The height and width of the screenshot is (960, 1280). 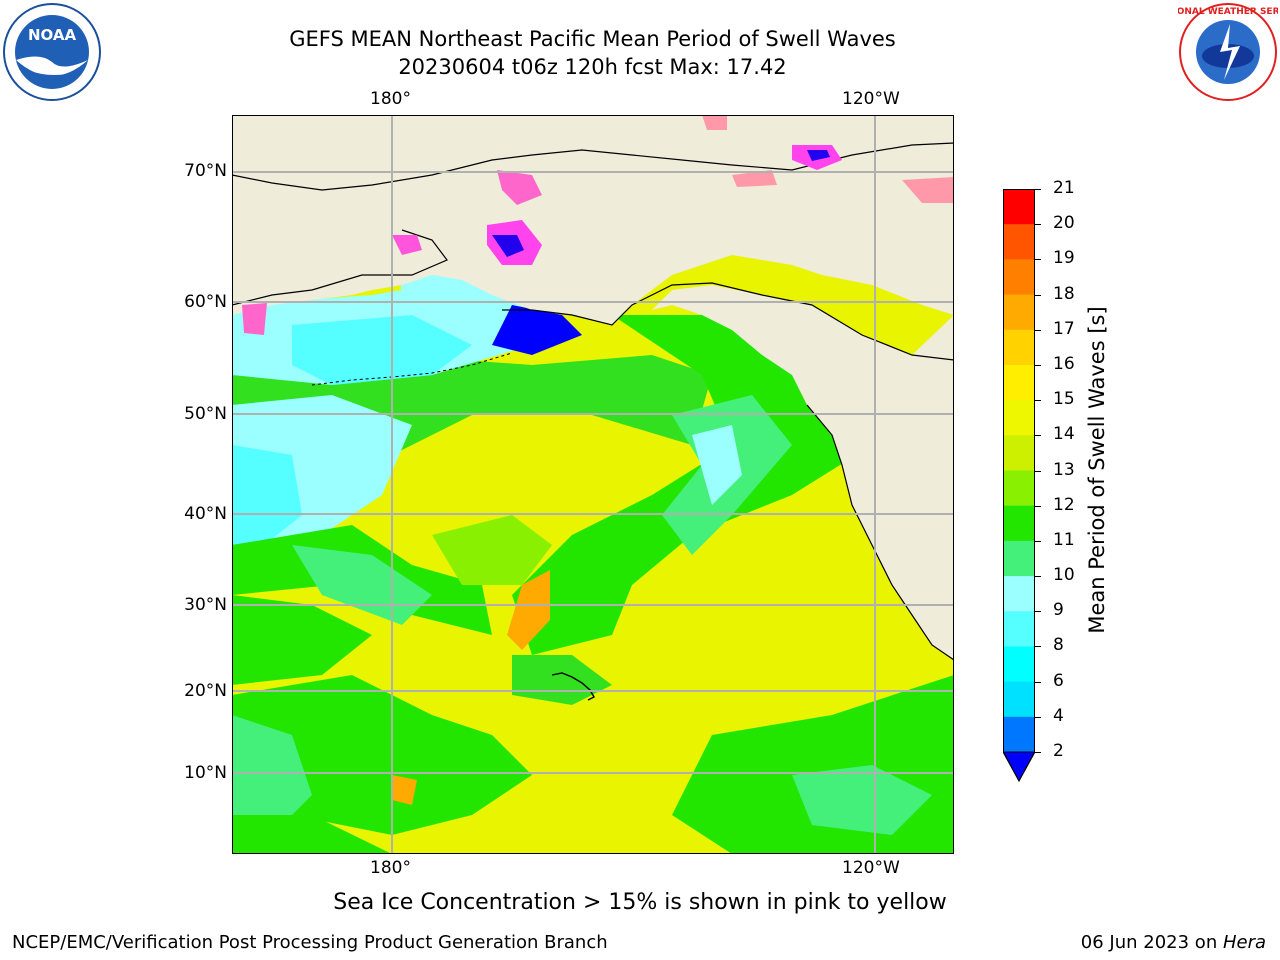 What do you see at coordinates (1097, 470) in the screenshot?
I see `colorbar-label: Mean Period of Swell Waves [s]` at bounding box center [1097, 470].